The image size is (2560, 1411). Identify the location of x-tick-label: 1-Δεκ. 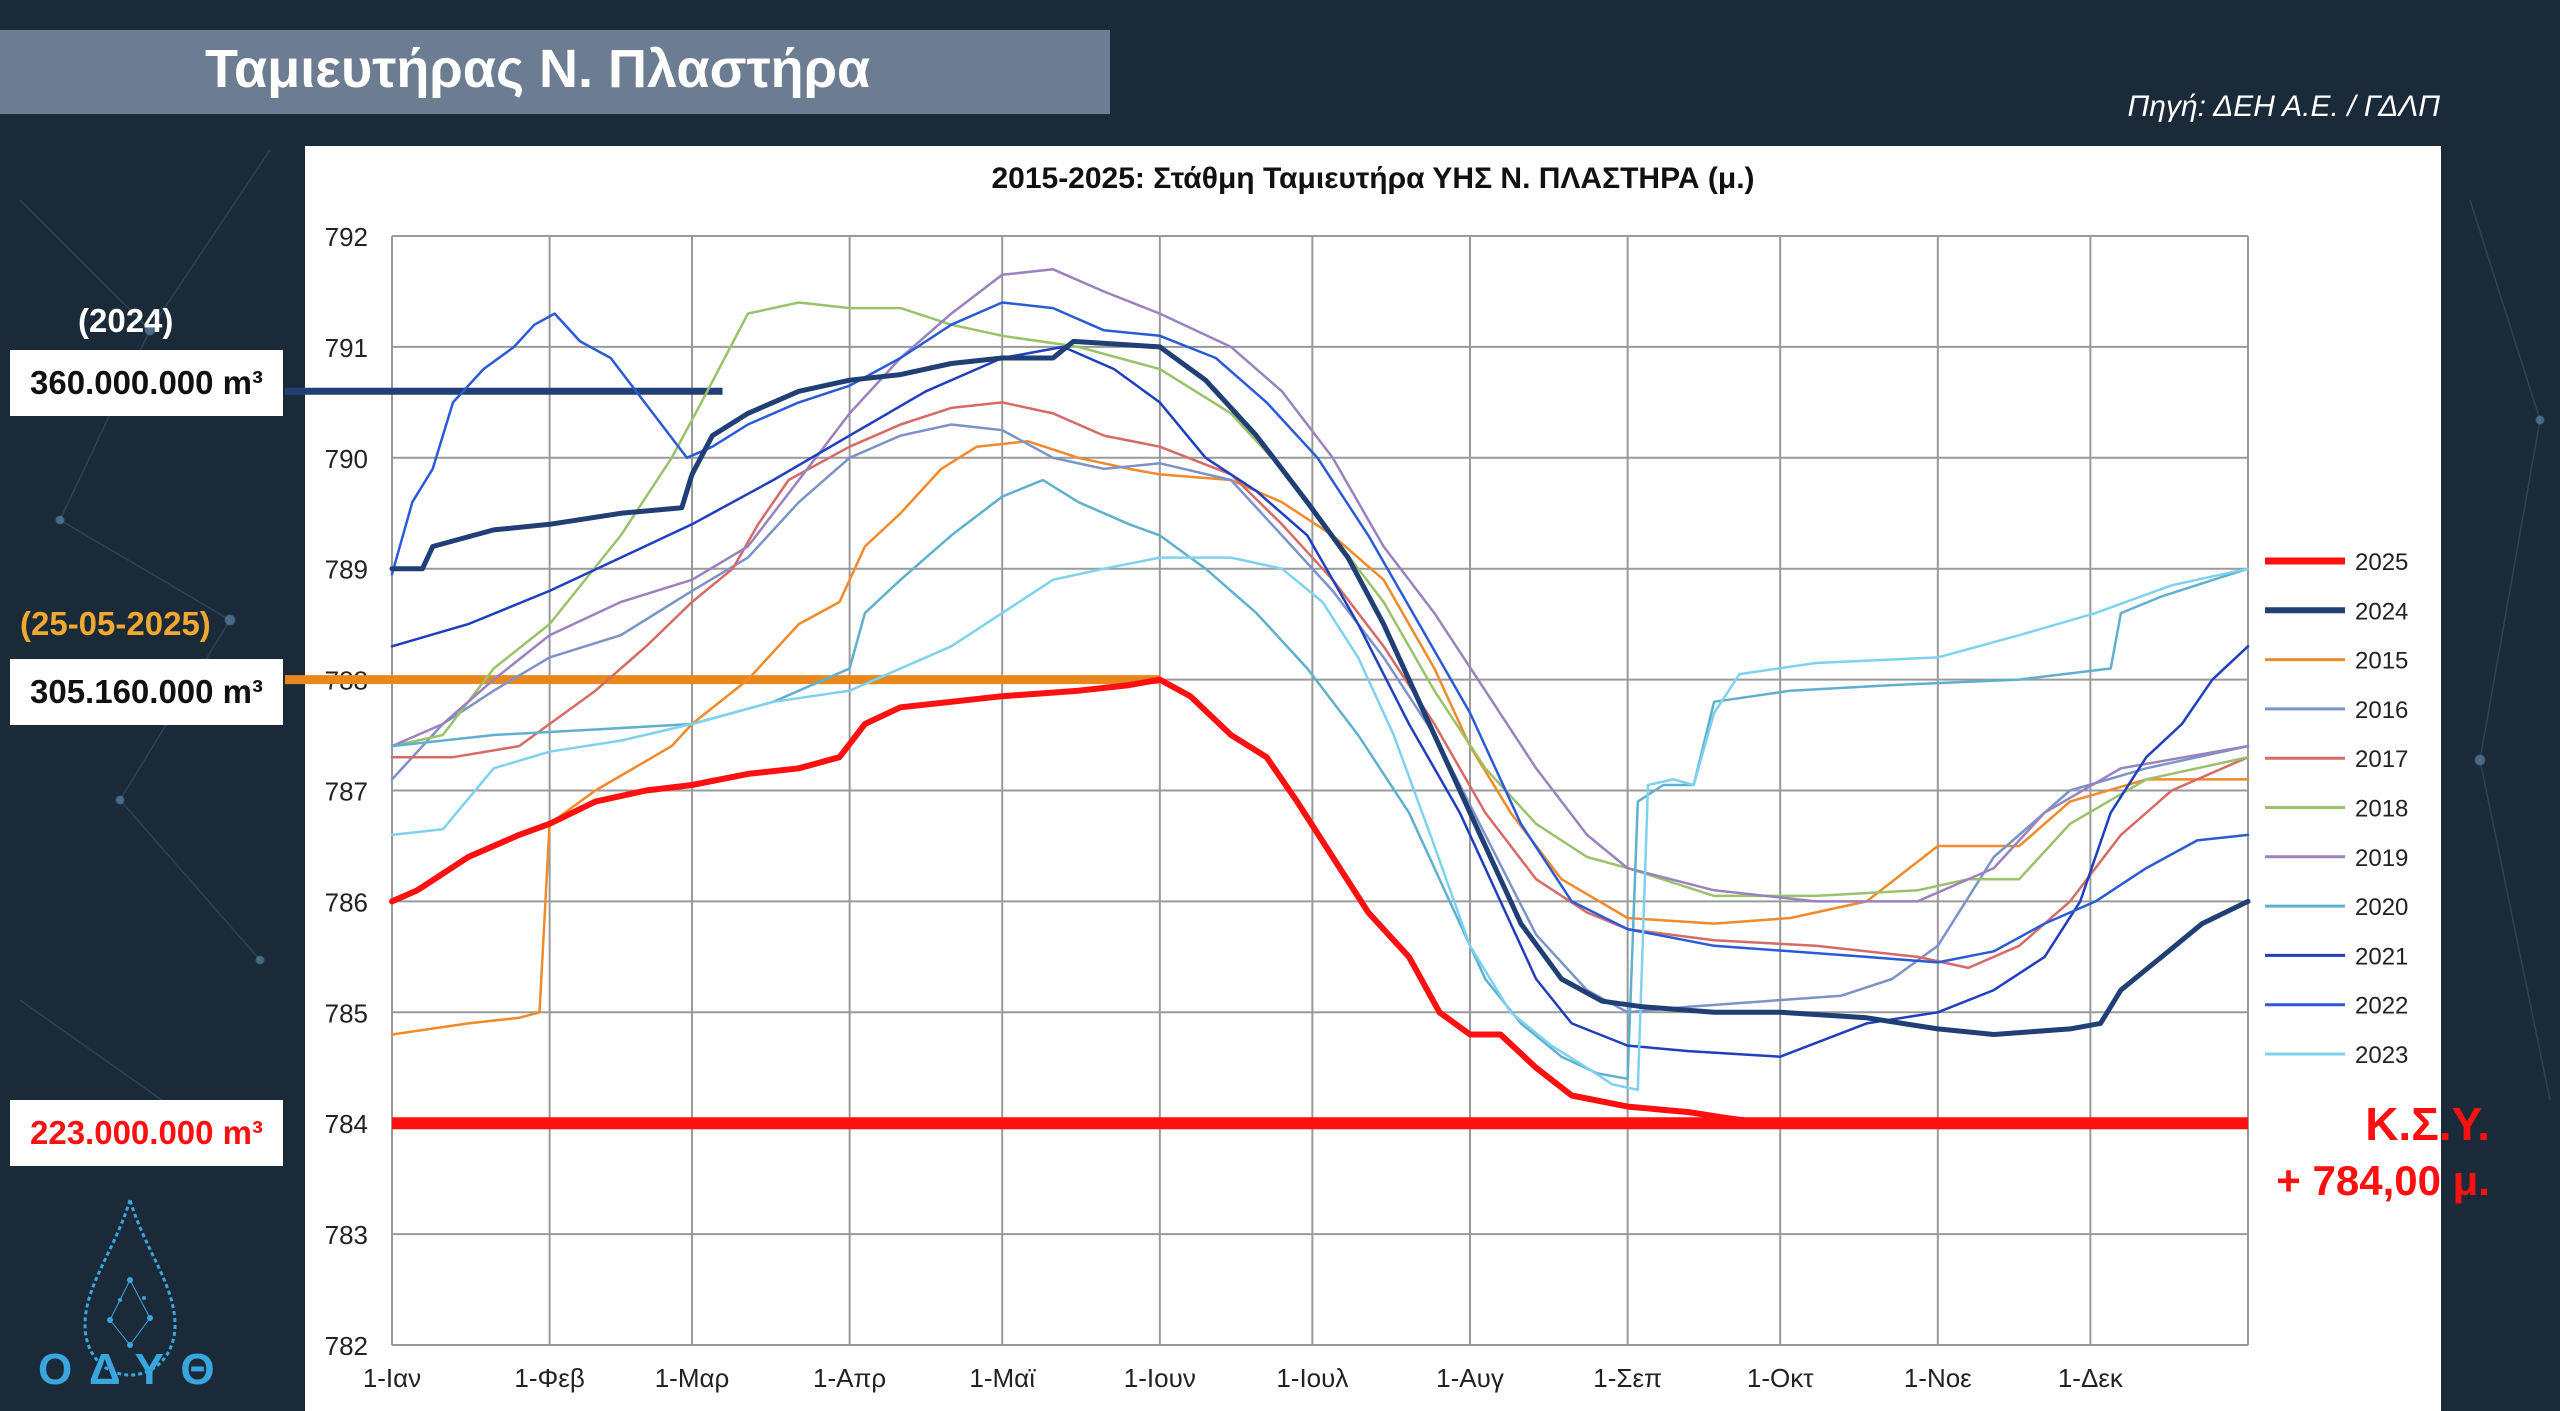
(2091, 1378).